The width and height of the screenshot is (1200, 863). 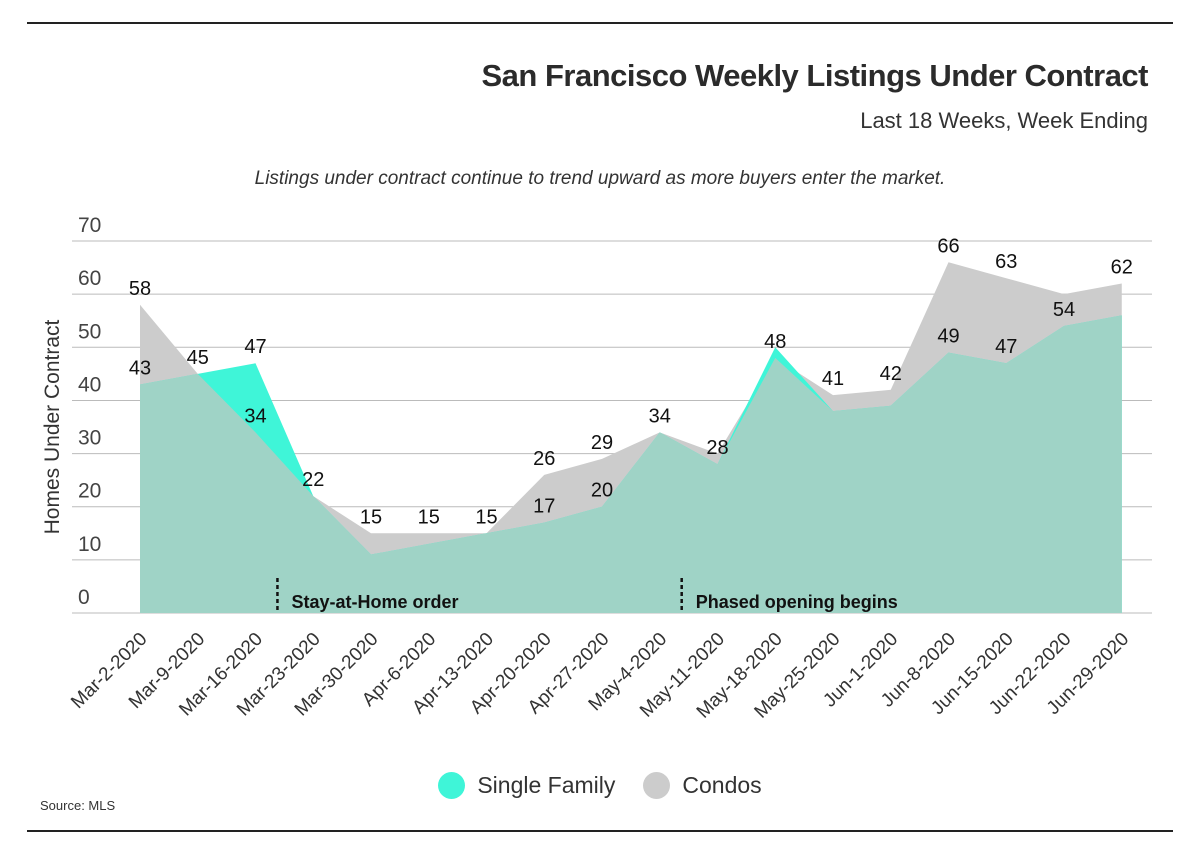 I want to click on y-tick-label: 60, so click(x=89, y=278).